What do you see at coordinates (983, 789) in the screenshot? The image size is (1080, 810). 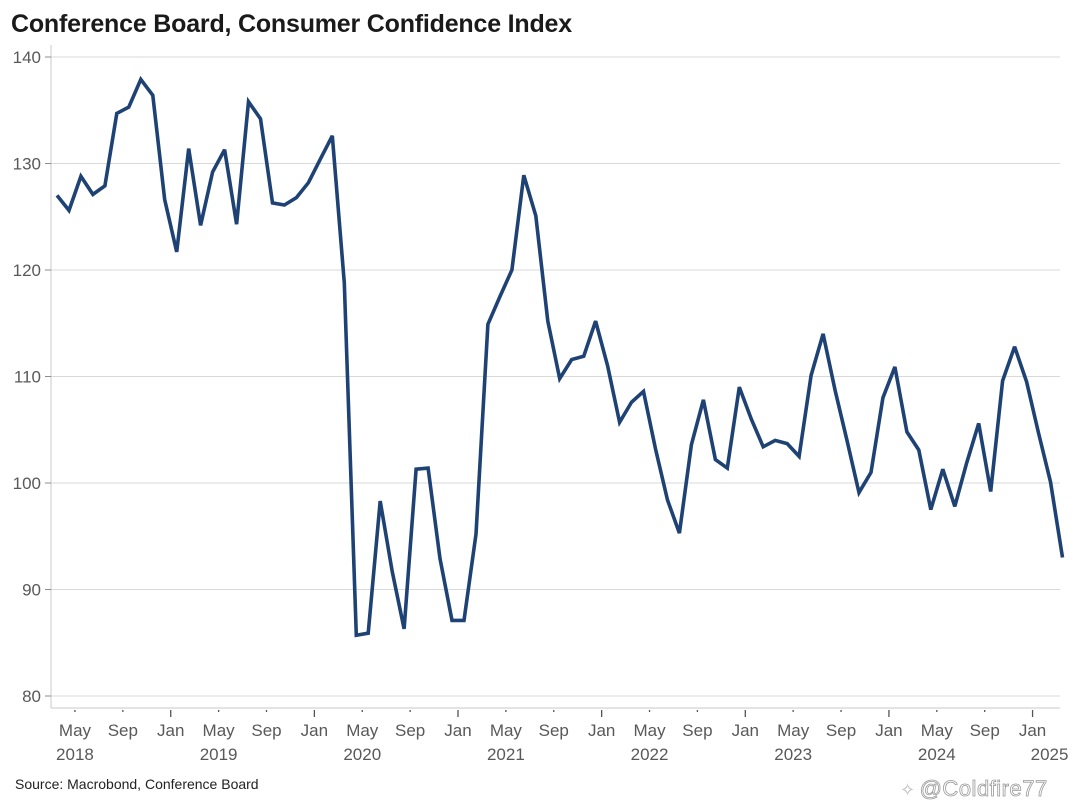 I see `watermark-text: @Coldfire77` at bounding box center [983, 789].